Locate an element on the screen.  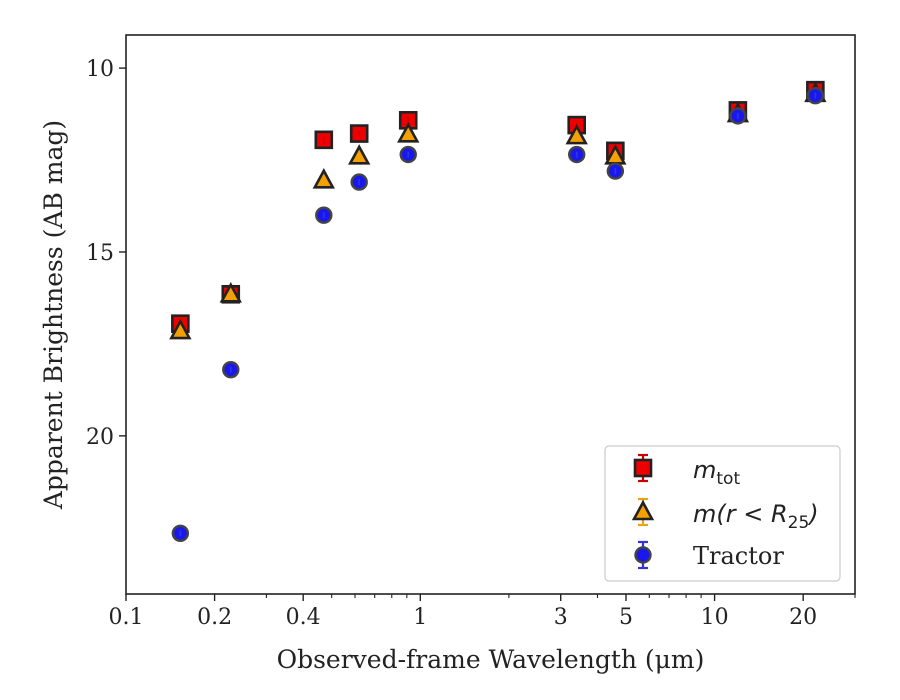
legend-label-tractor: Tractor is located at coordinates (738, 556).